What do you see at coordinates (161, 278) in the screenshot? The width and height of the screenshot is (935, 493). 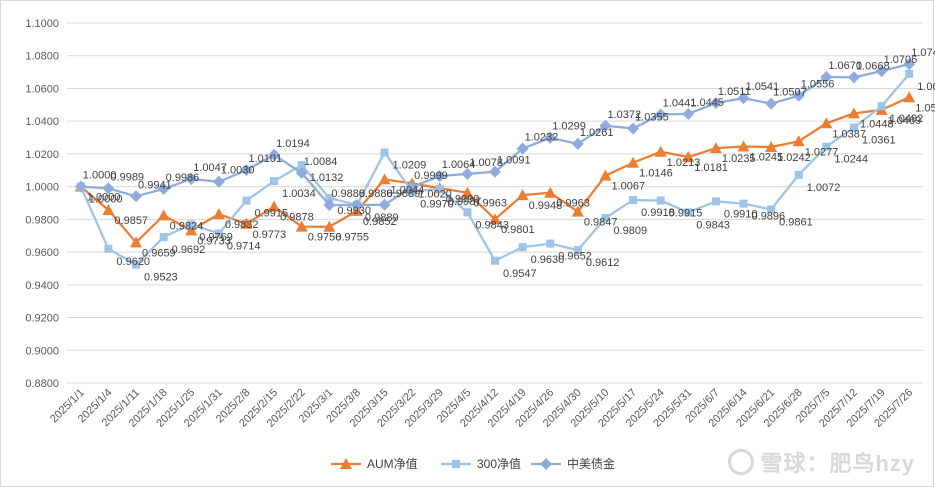 I see `data-label-hs300: 0.9523` at bounding box center [161, 278].